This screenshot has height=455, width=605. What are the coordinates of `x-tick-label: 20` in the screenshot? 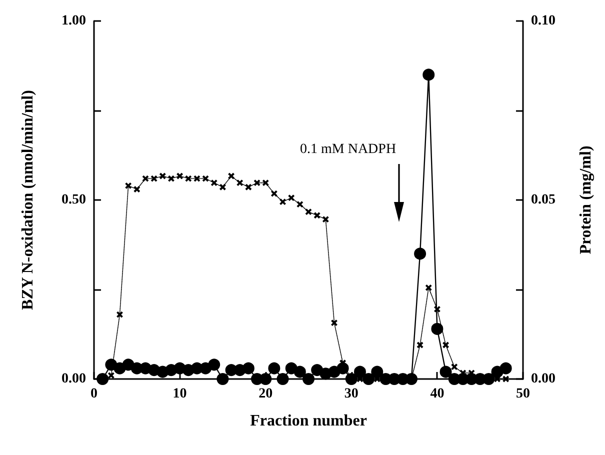 It's located at (265, 394).